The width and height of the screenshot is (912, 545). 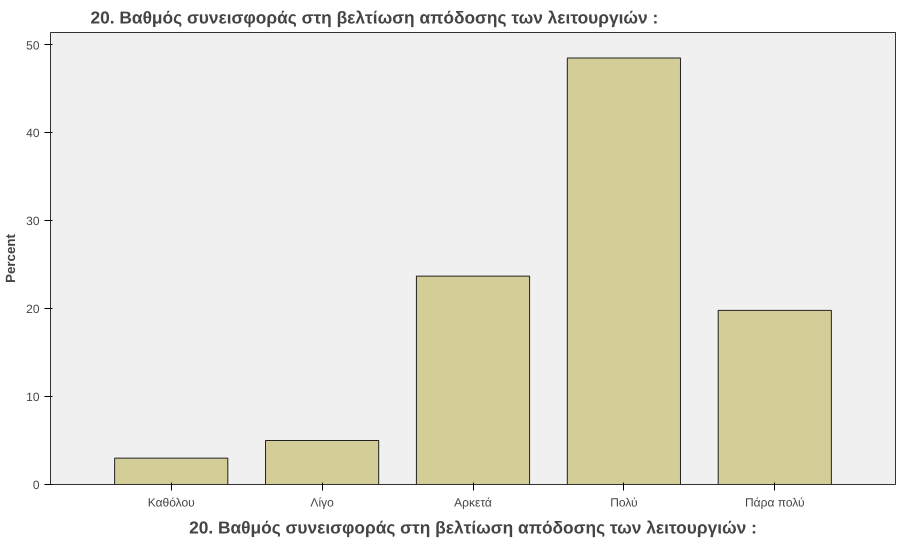 I want to click on x-tick-label: Πολύ, so click(x=624, y=503).